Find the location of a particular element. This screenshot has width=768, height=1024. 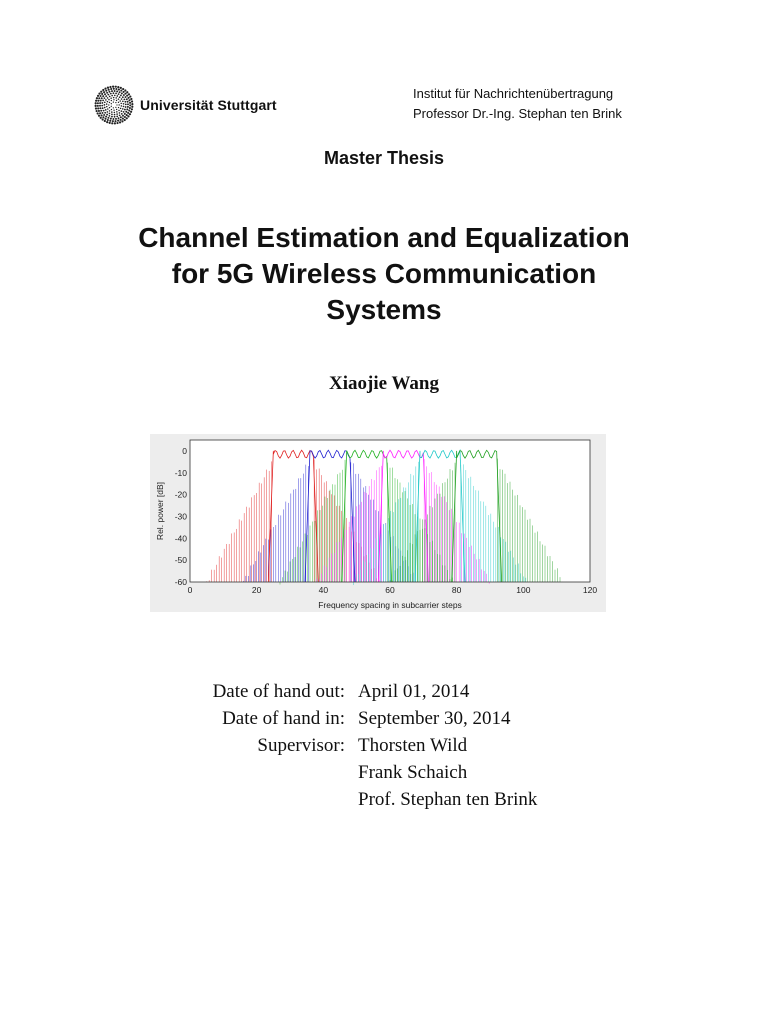

info-label: Supervisor: is located at coordinates (301, 745).